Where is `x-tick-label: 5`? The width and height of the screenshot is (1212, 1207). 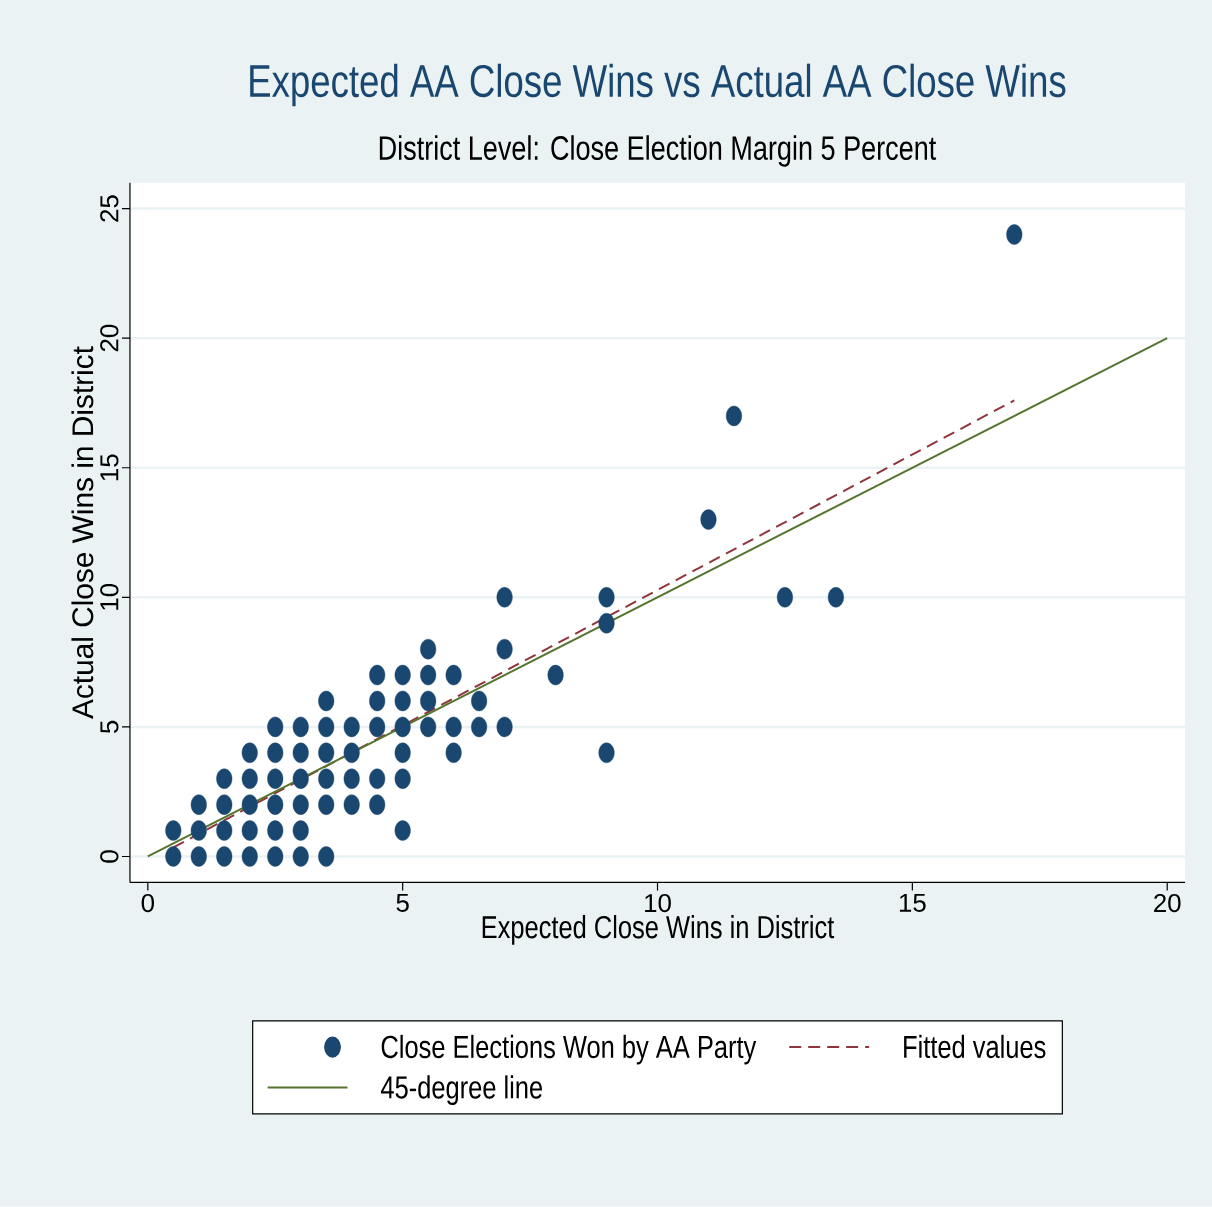
x-tick-label: 5 is located at coordinates (402, 903).